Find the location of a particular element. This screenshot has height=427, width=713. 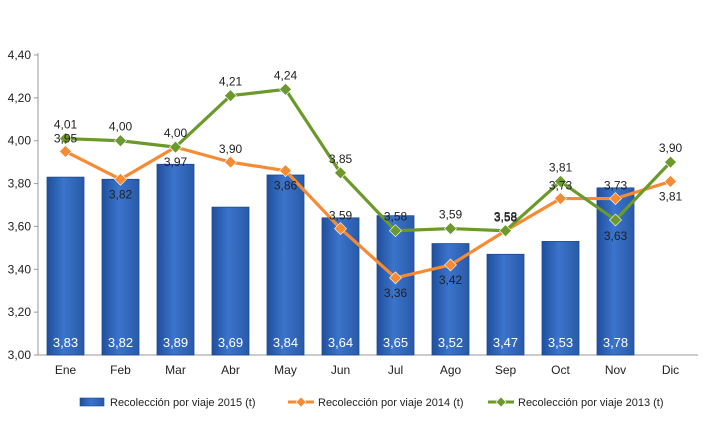

x-tick-label: Abr is located at coordinates (230, 370).